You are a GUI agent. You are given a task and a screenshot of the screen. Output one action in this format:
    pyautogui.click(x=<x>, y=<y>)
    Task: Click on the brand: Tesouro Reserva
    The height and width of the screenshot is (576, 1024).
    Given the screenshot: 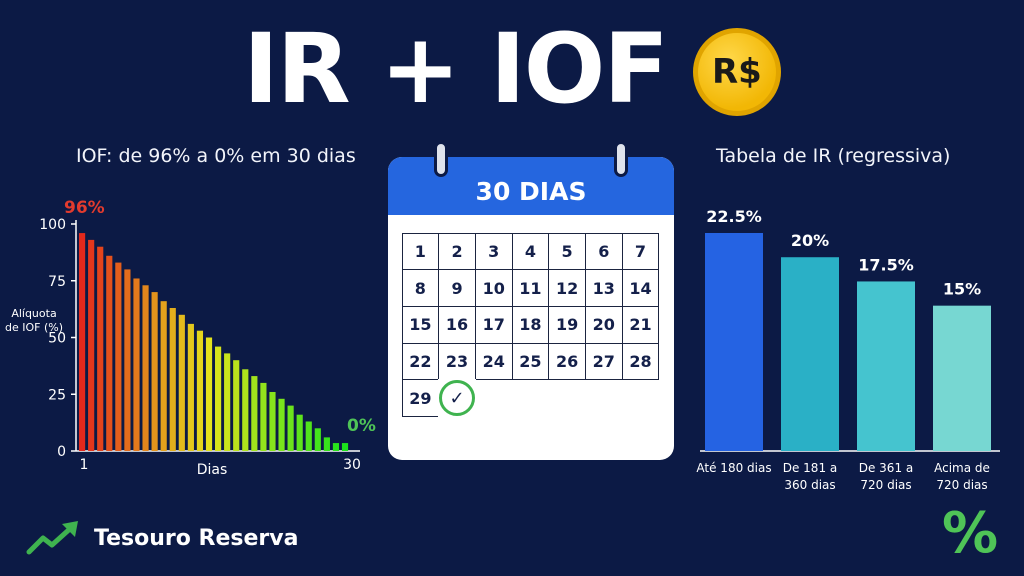 What is the action you would take?
    pyautogui.click(x=162, y=538)
    